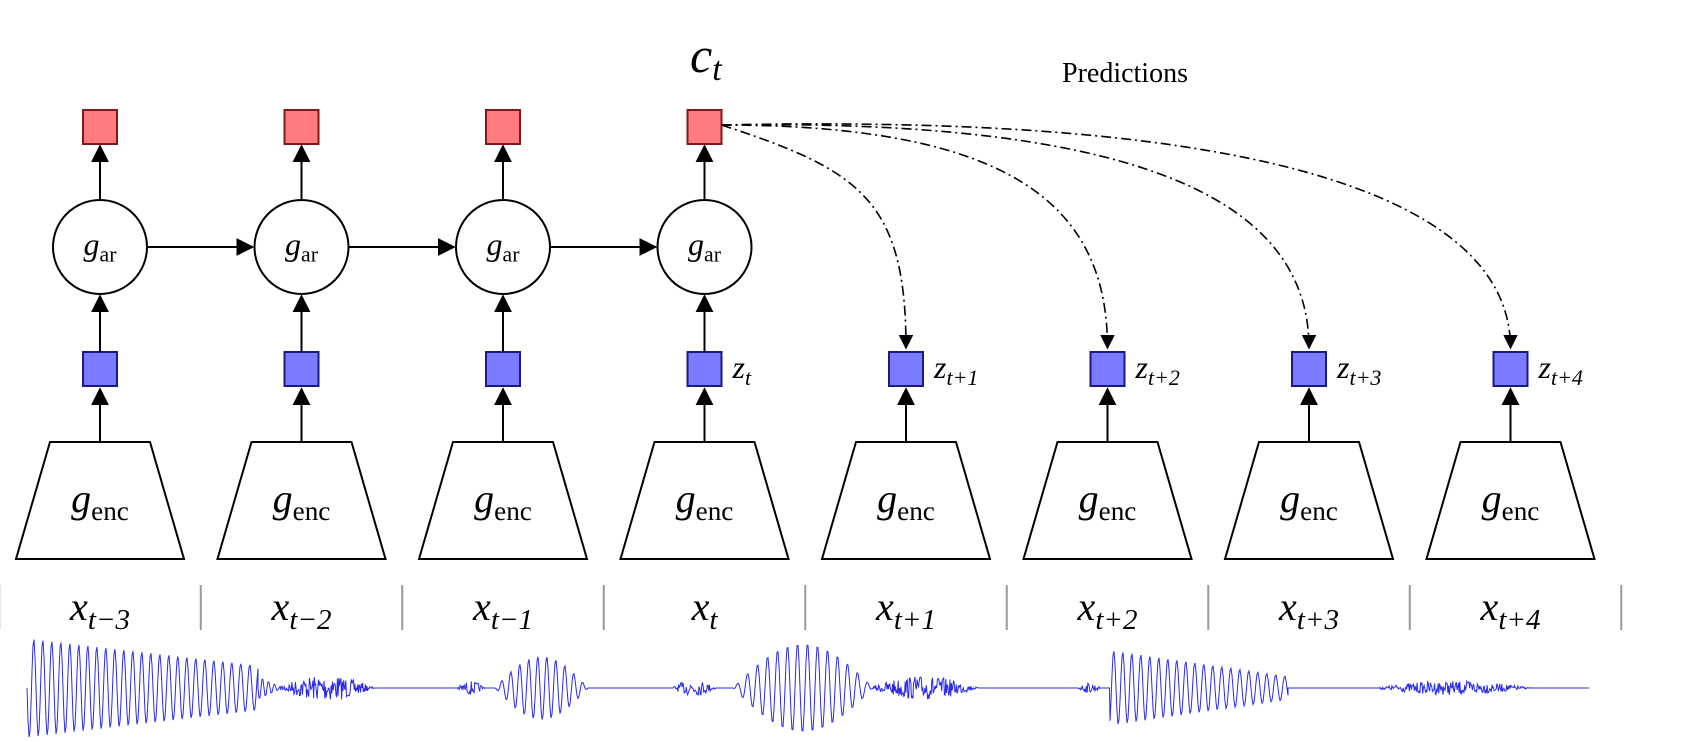 The image size is (1681, 742). What do you see at coordinates (955, 369) in the screenshot?
I see `latent-label: zt+1` at bounding box center [955, 369].